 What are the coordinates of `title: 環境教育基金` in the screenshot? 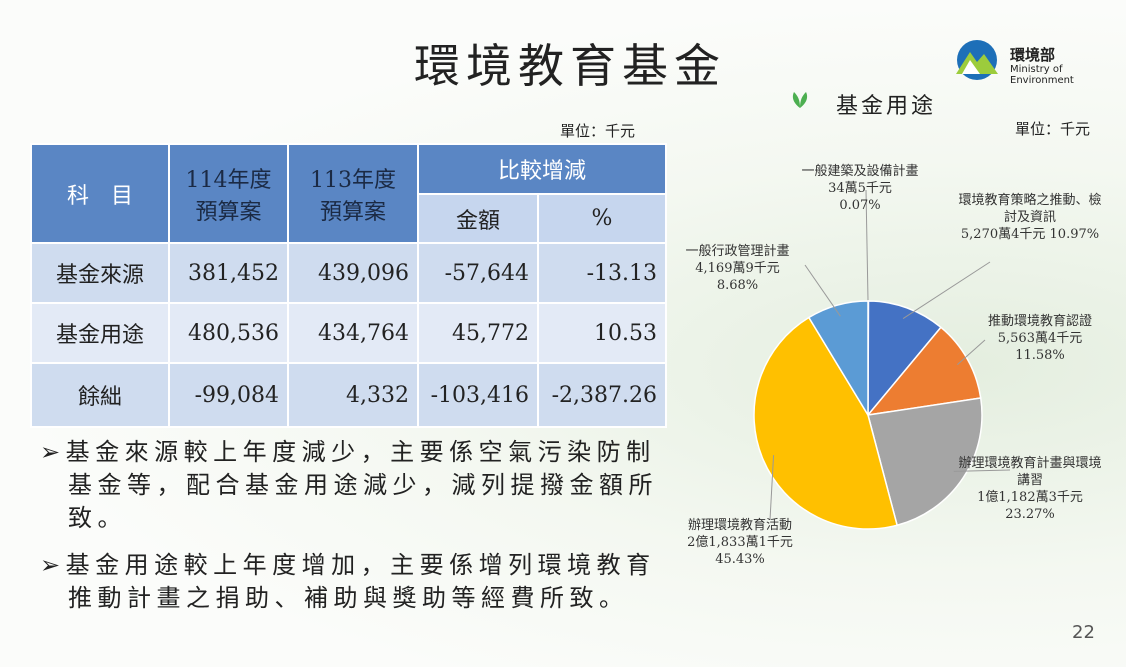 It's located at (570, 66).